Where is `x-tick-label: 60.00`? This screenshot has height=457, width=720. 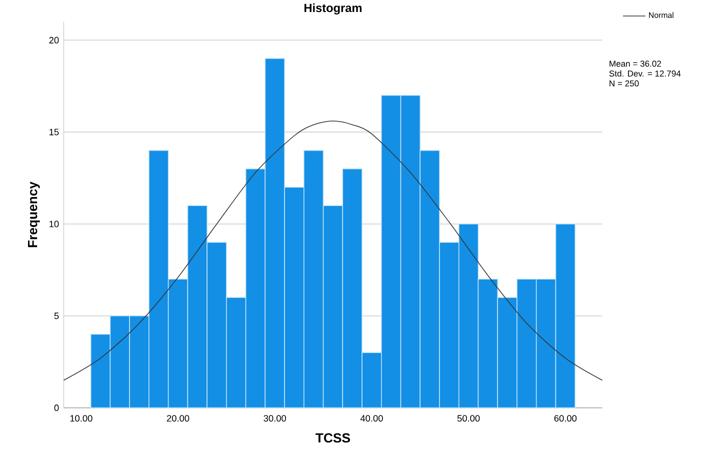
x-tick-label: 60.00 is located at coordinates (565, 418).